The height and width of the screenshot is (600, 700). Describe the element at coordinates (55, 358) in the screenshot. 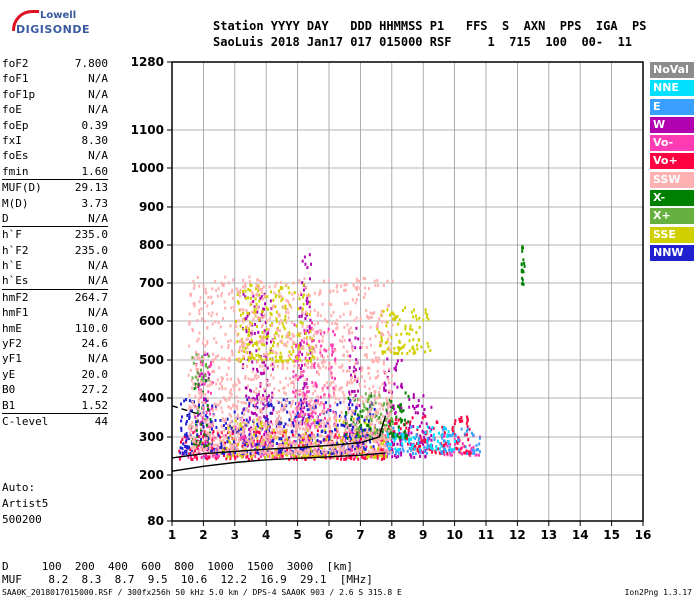

I see `param-row: yF1 N/A` at that location.